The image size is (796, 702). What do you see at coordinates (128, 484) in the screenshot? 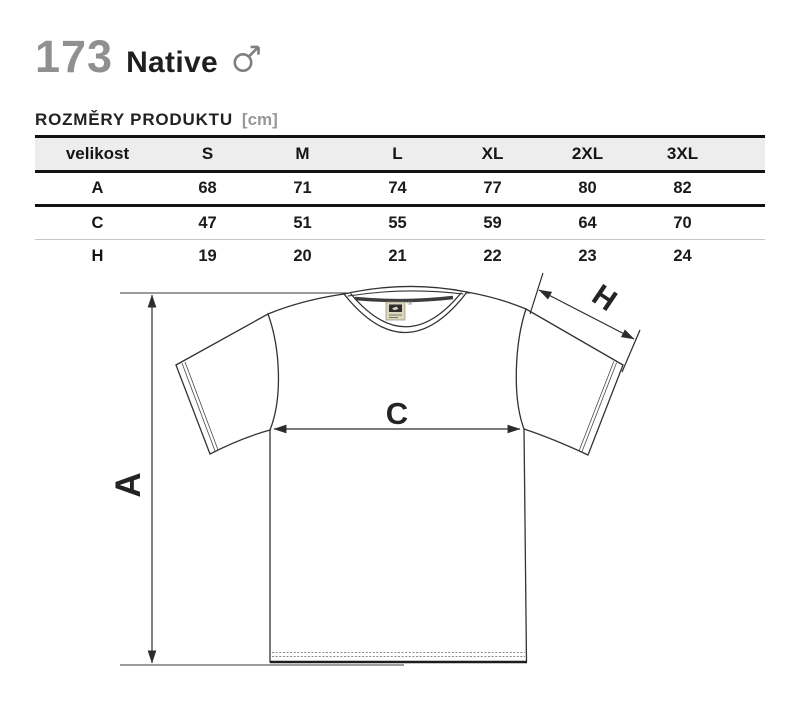
I see `dimension-a-label: A` at bounding box center [128, 484].